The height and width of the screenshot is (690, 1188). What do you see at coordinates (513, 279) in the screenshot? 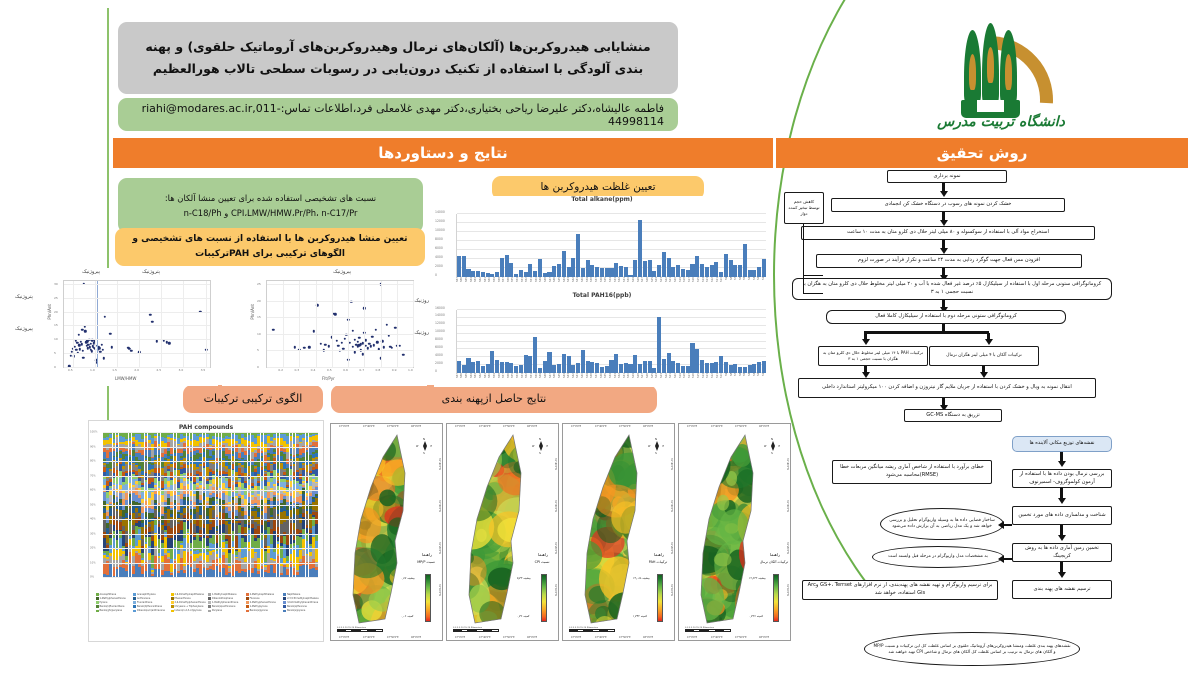
I see `x-tick-label: S55` at bounding box center [513, 279].